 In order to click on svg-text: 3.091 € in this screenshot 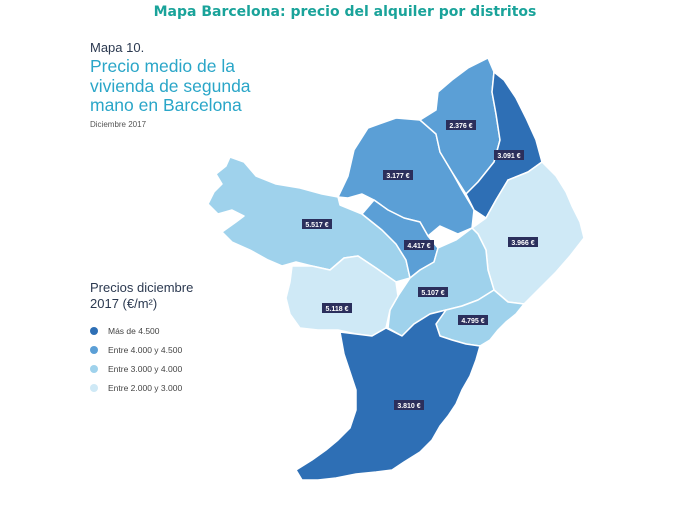, I will do `click(508, 156)`.